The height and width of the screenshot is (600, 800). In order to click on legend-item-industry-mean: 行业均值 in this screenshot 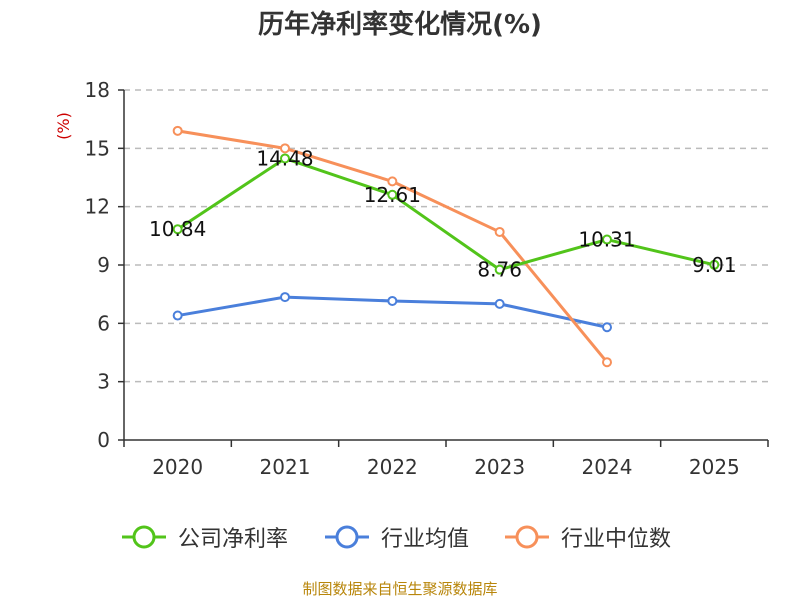, I will do `click(396, 537)`.